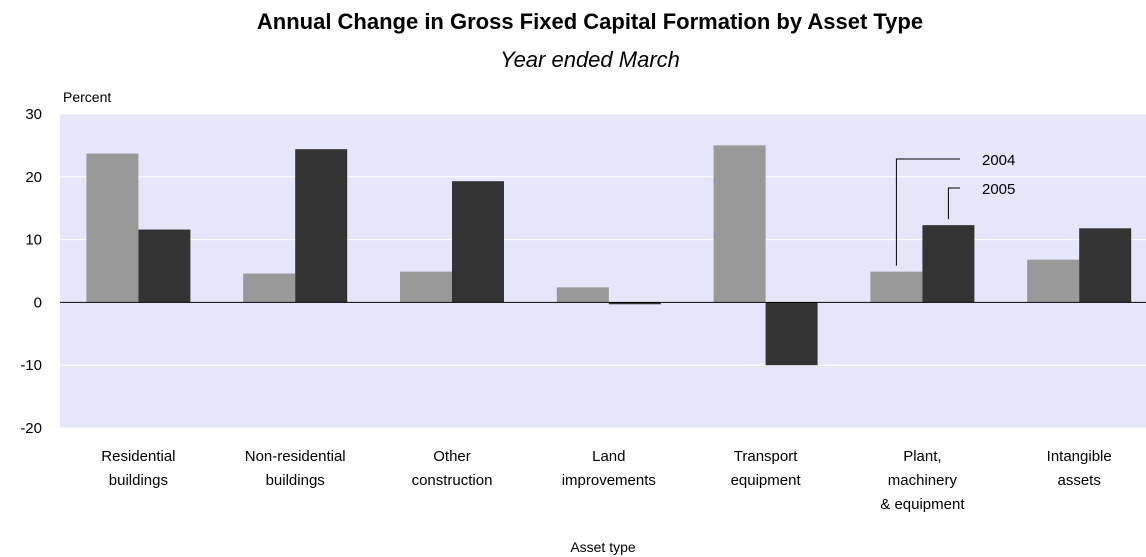 The width and height of the screenshot is (1146, 557). Describe the element at coordinates (452, 468) in the screenshot. I see `x-tick-label: Other construction` at that location.